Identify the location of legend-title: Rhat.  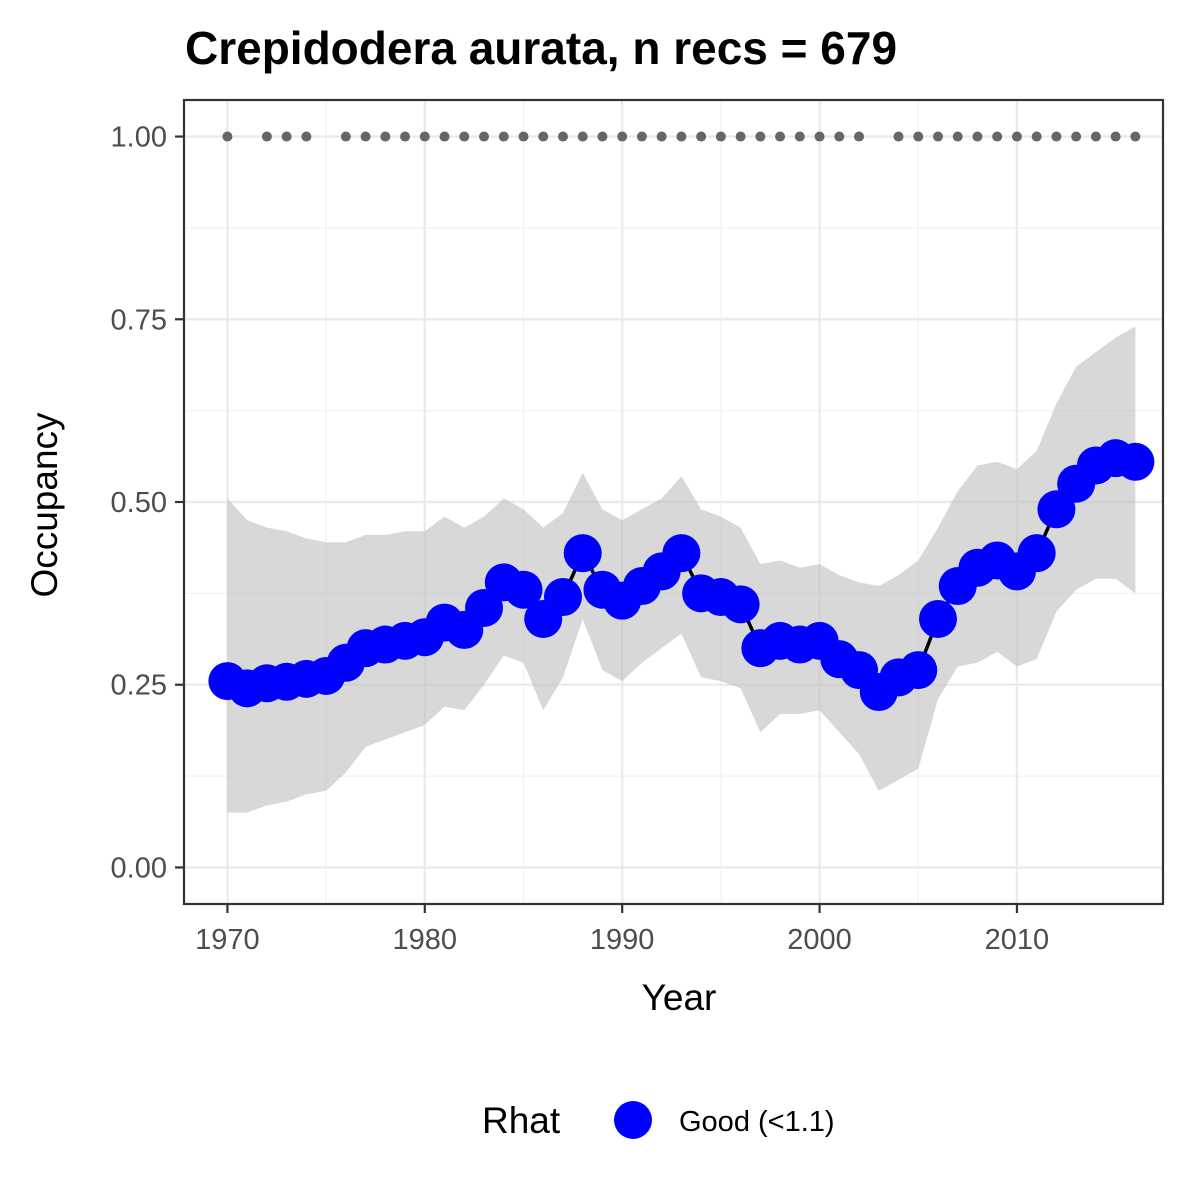
(521, 1120).